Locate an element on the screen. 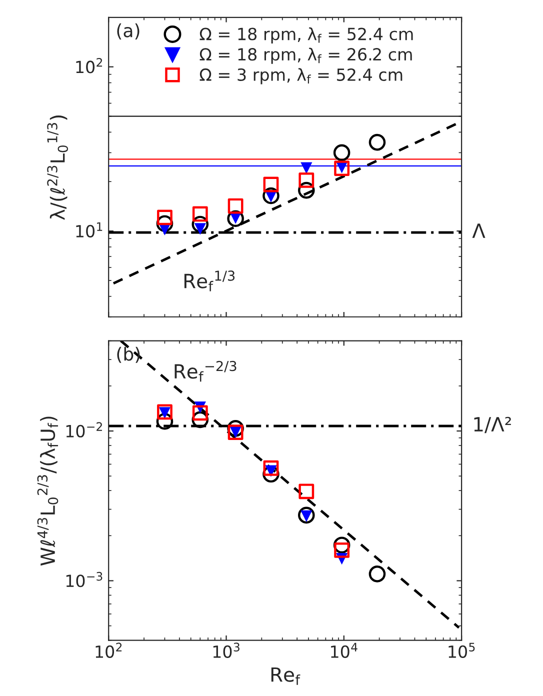 The width and height of the screenshot is (543, 696). x-tick-label: 10$^{3}$ is located at coordinates (226, 650).